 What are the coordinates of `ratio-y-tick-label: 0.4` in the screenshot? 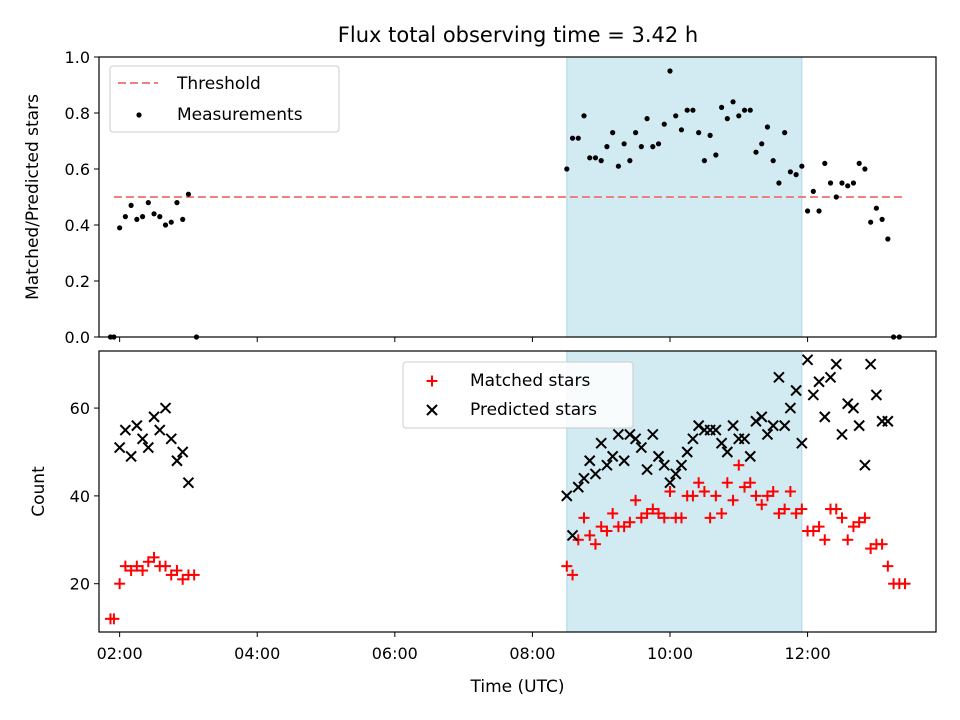 It's located at (77, 225).